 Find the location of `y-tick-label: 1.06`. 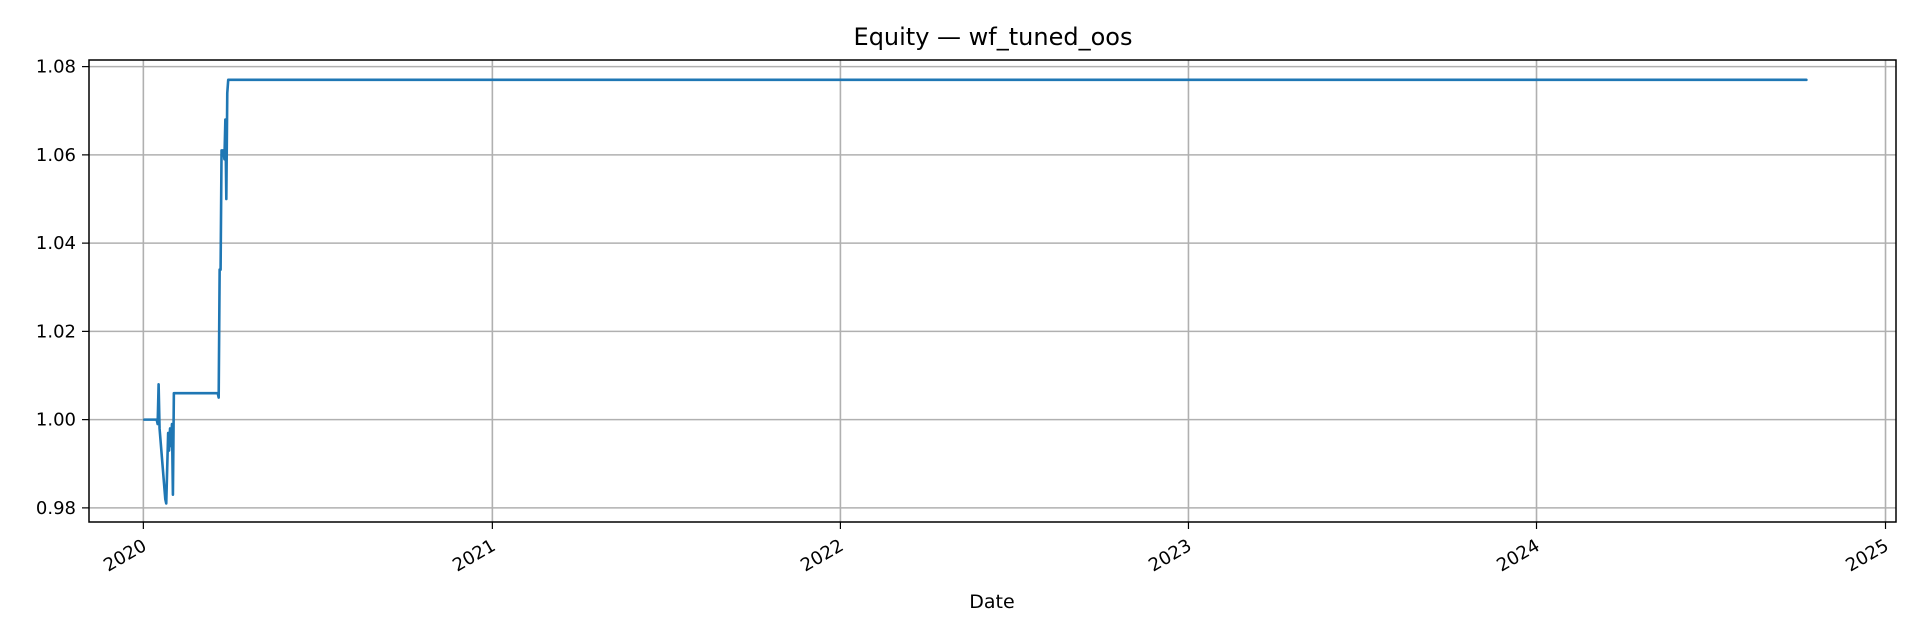

y-tick-label: 1.06 is located at coordinates (56, 155).